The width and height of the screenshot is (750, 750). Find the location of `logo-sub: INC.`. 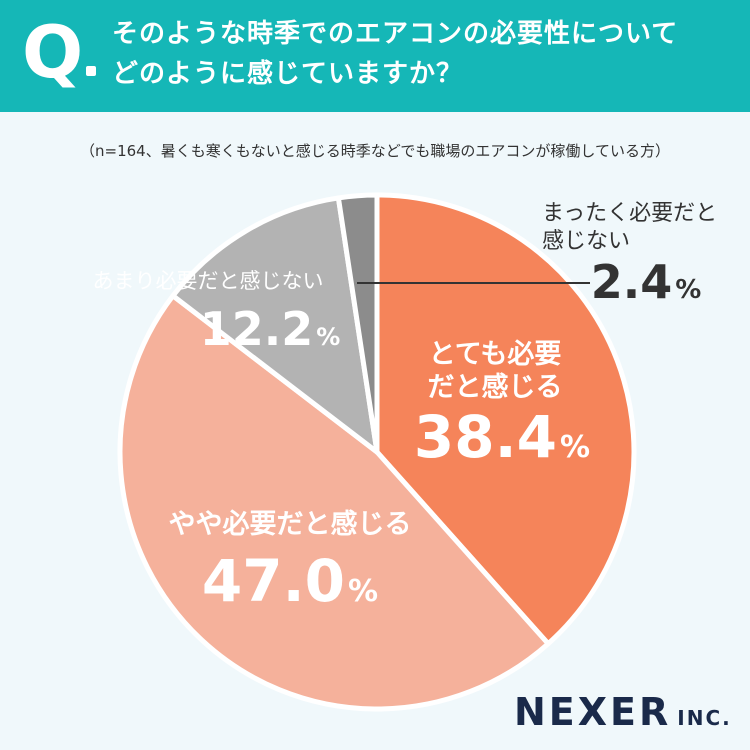

logo-sub: INC. is located at coordinates (704, 718).